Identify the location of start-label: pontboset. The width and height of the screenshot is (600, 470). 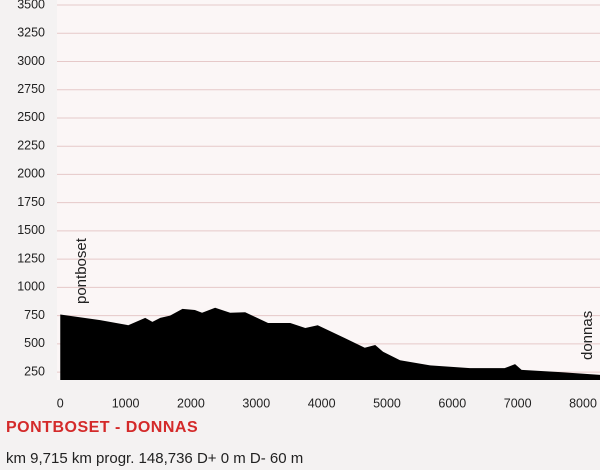
(81, 270).